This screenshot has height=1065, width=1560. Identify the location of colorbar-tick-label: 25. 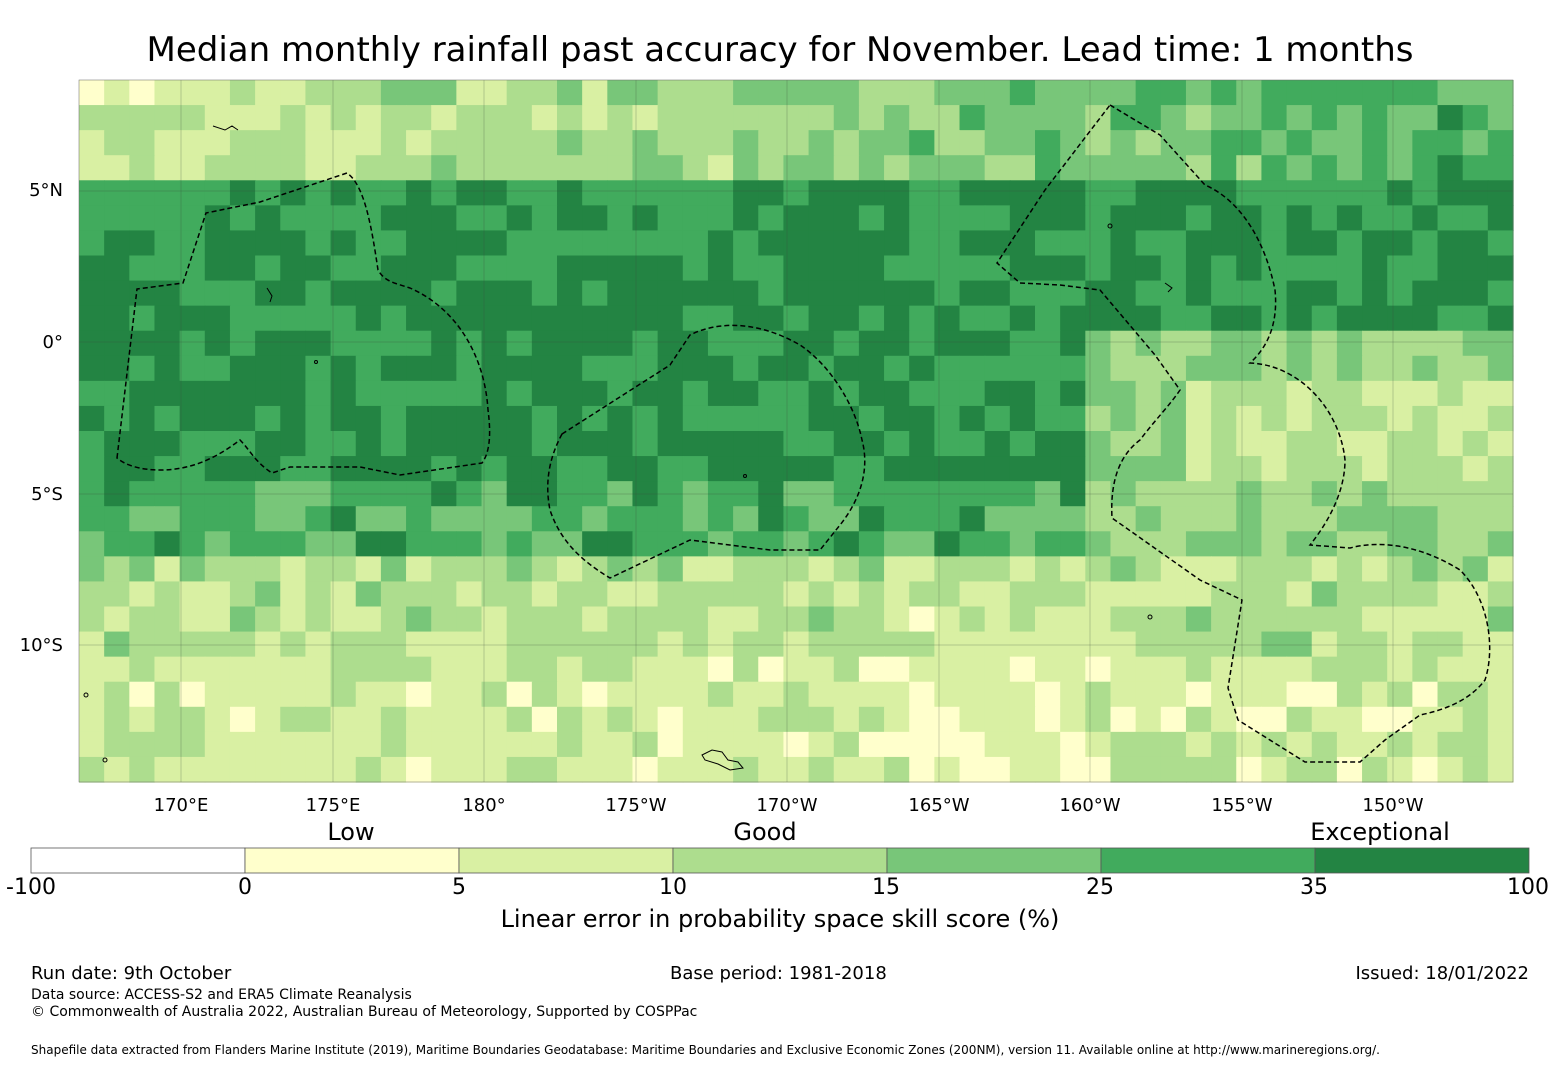
(1100, 887).